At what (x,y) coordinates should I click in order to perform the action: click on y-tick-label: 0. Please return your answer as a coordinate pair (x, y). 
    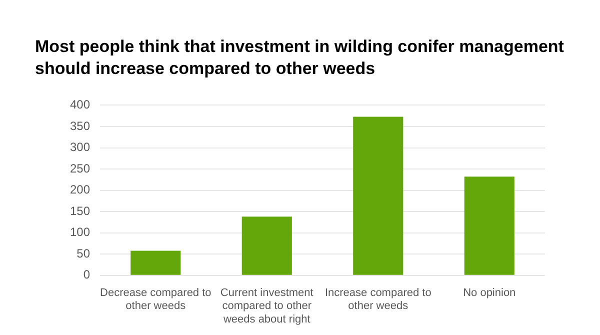
    Looking at the image, I should click on (86, 275).